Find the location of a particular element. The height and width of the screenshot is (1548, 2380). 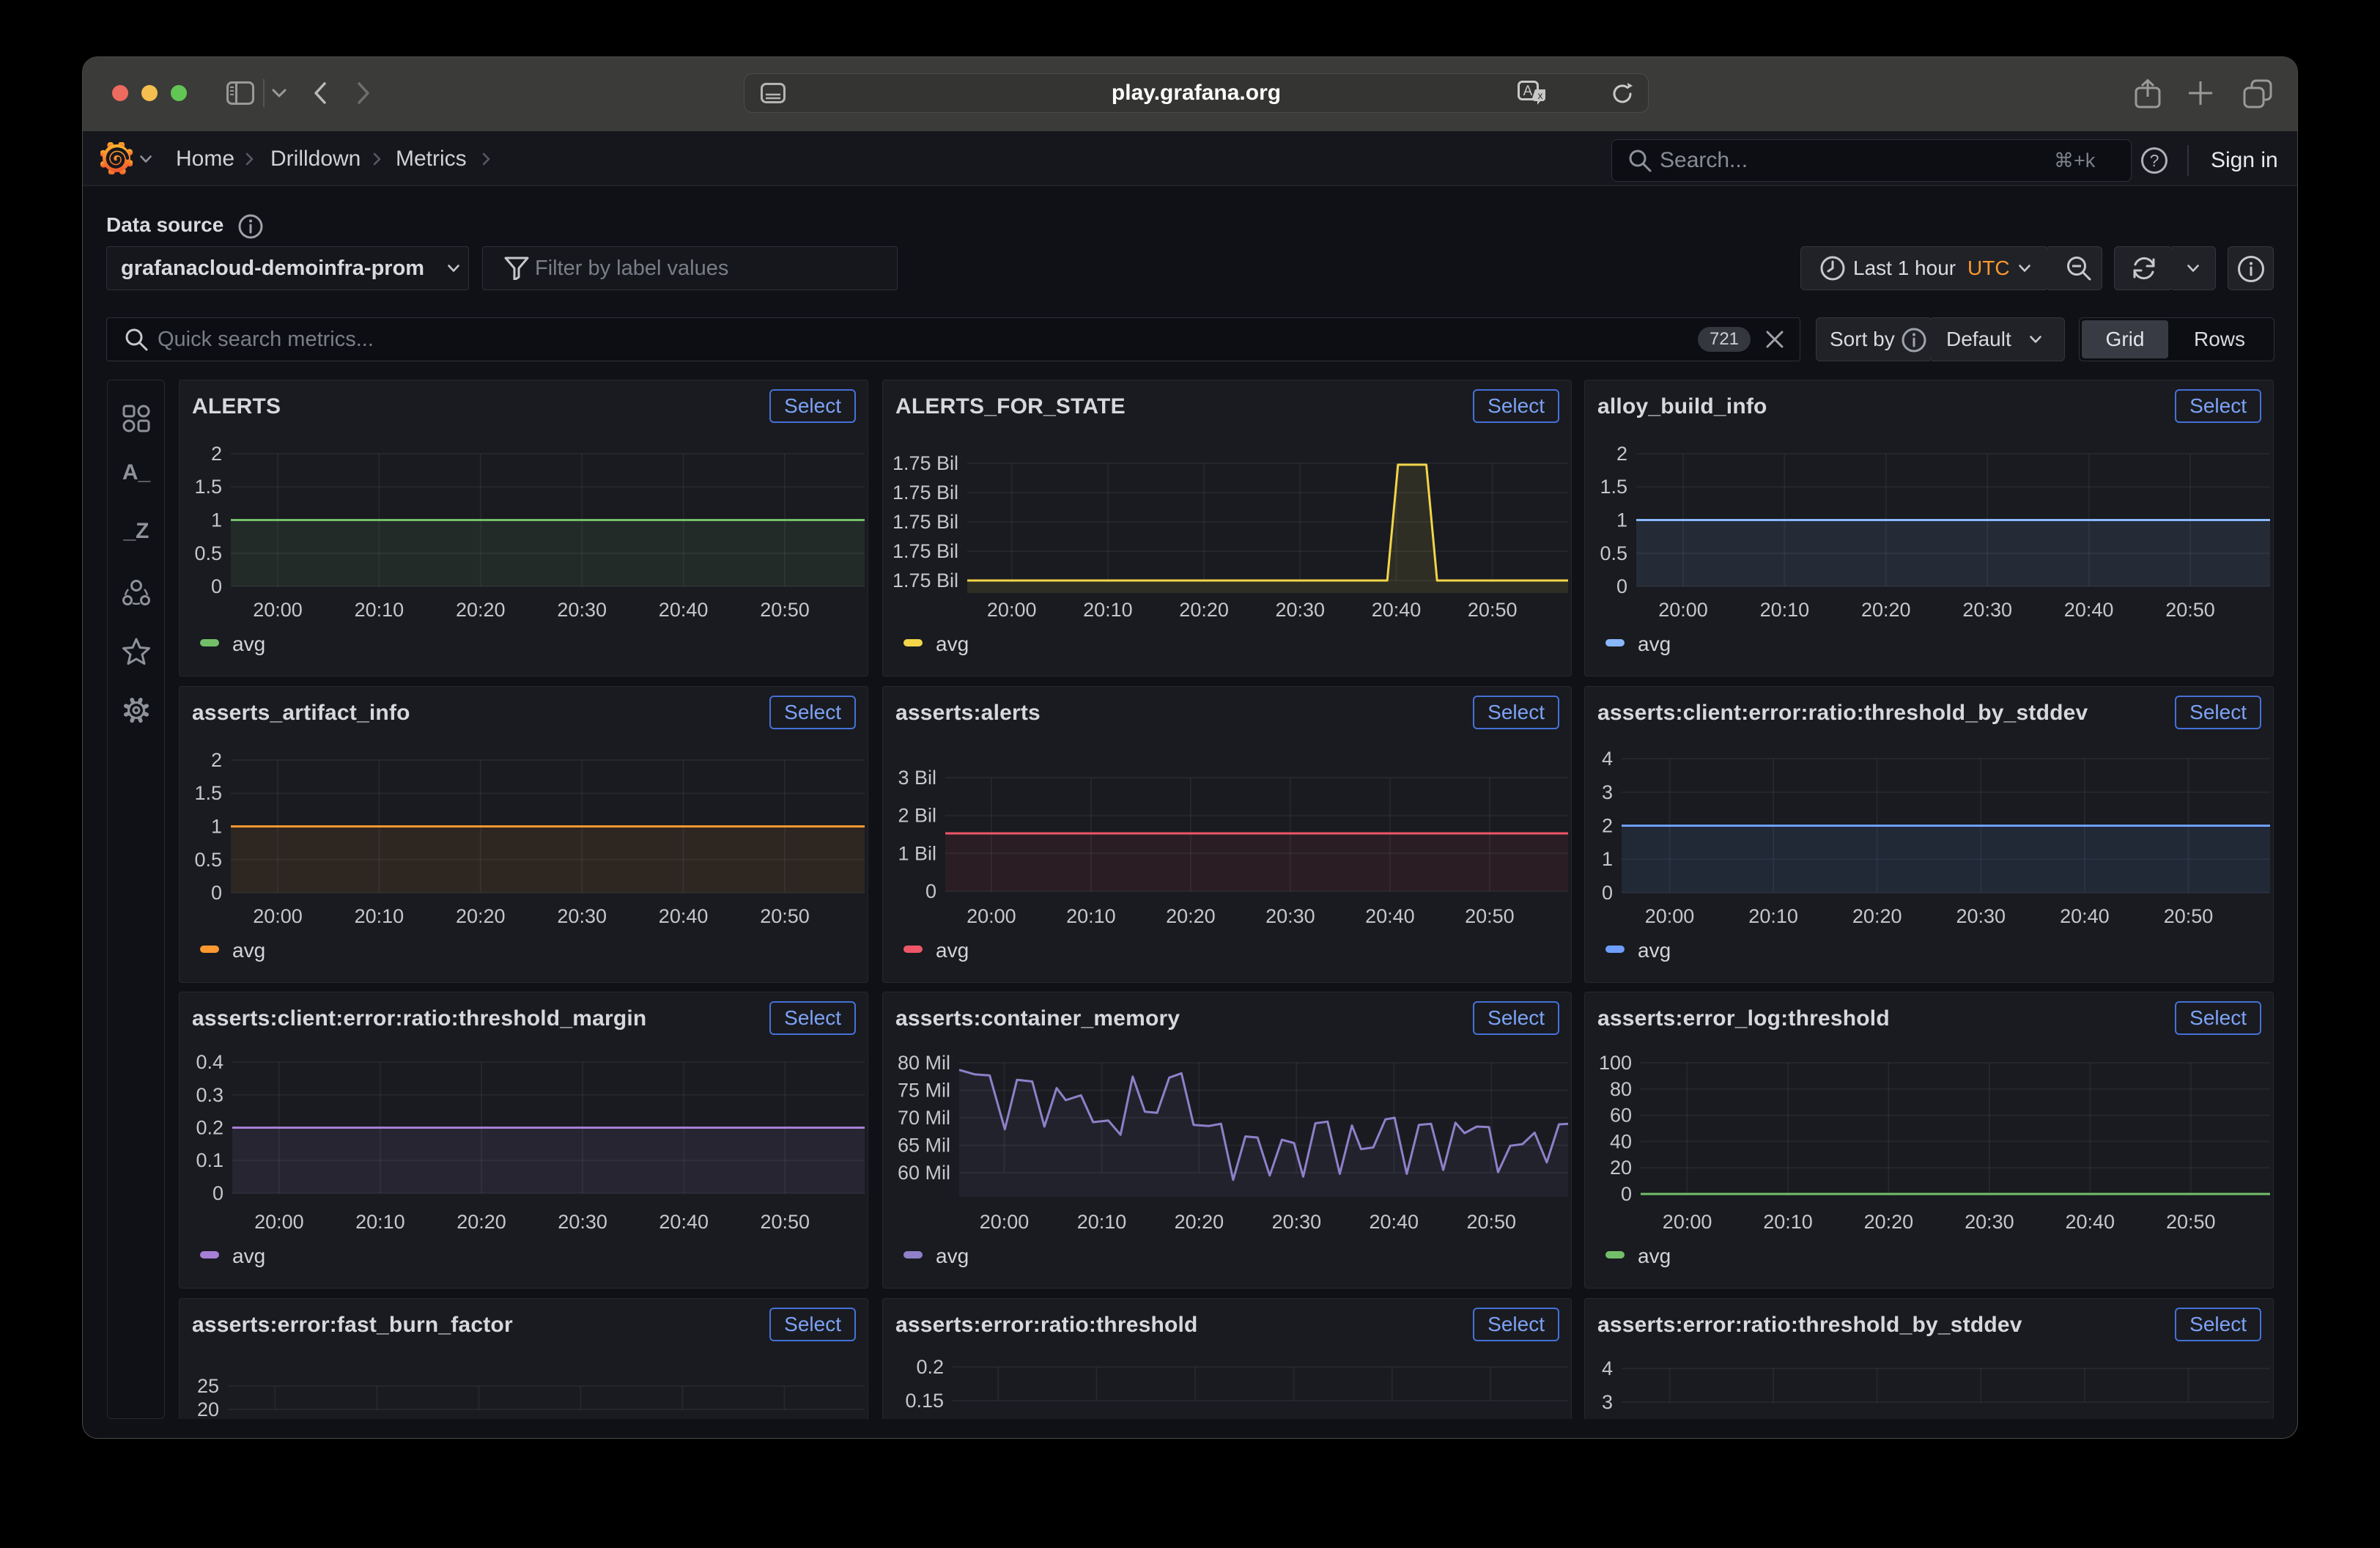

svg-text: 60 is located at coordinates (1621, 1116).